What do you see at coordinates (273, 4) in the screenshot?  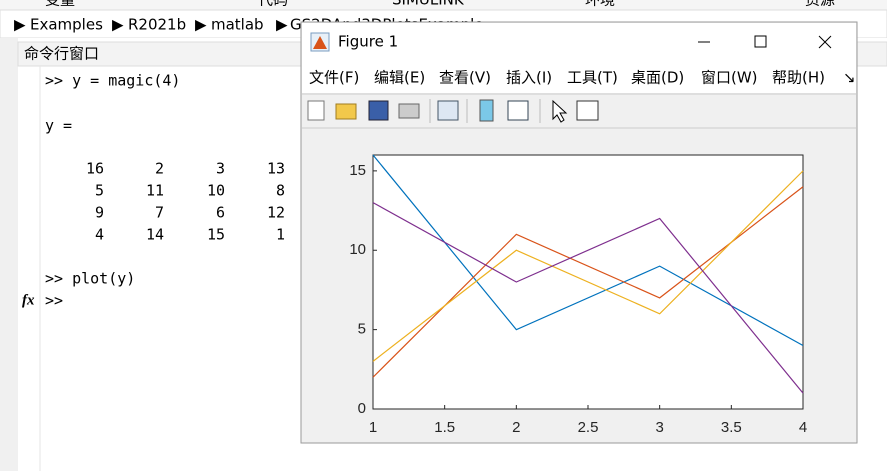 I see `tab: 代码` at bounding box center [273, 4].